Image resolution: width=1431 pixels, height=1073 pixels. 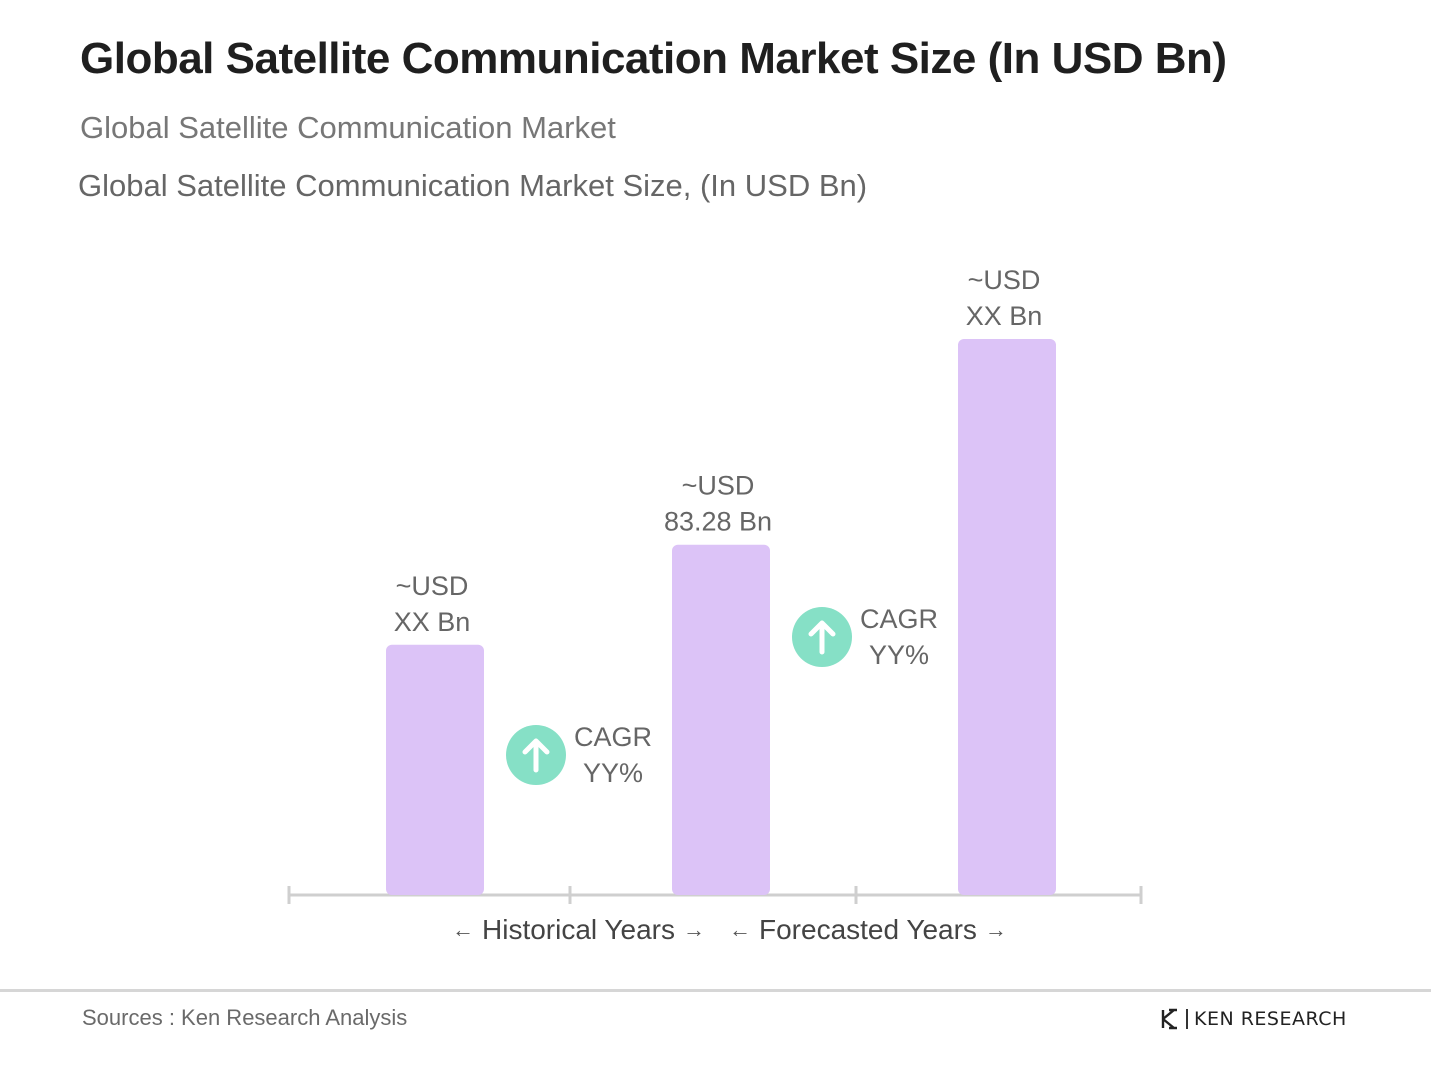 What do you see at coordinates (715, 990) in the screenshot?
I see `footer-divider` at bounding box center [715, 990].